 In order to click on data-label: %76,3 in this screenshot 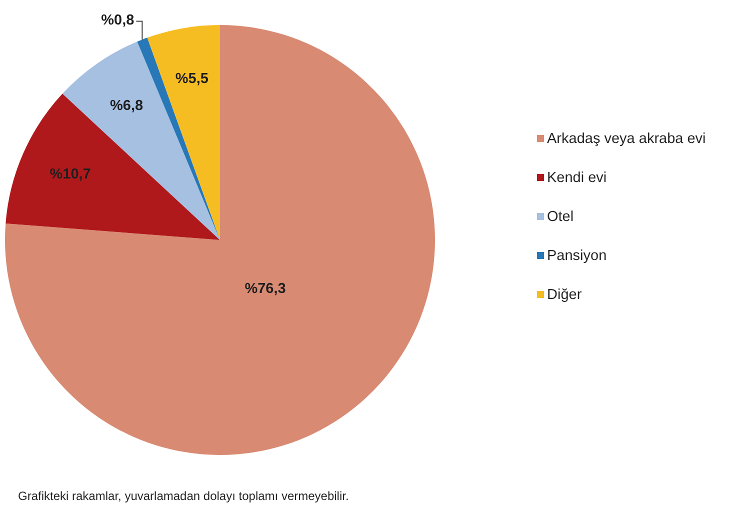, I will do `click(265, 288)`.